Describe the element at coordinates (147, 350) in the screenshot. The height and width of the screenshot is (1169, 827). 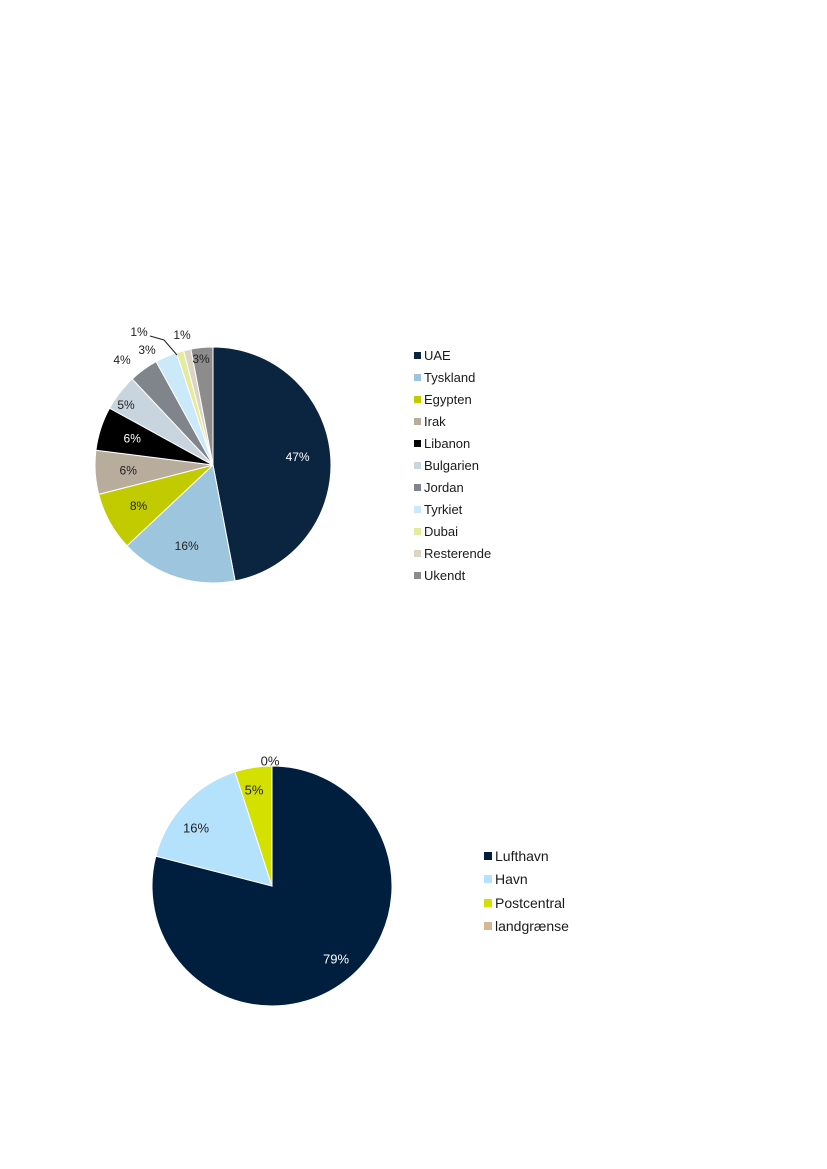
I see `data-label-tyrkiet: 3%` at that location.